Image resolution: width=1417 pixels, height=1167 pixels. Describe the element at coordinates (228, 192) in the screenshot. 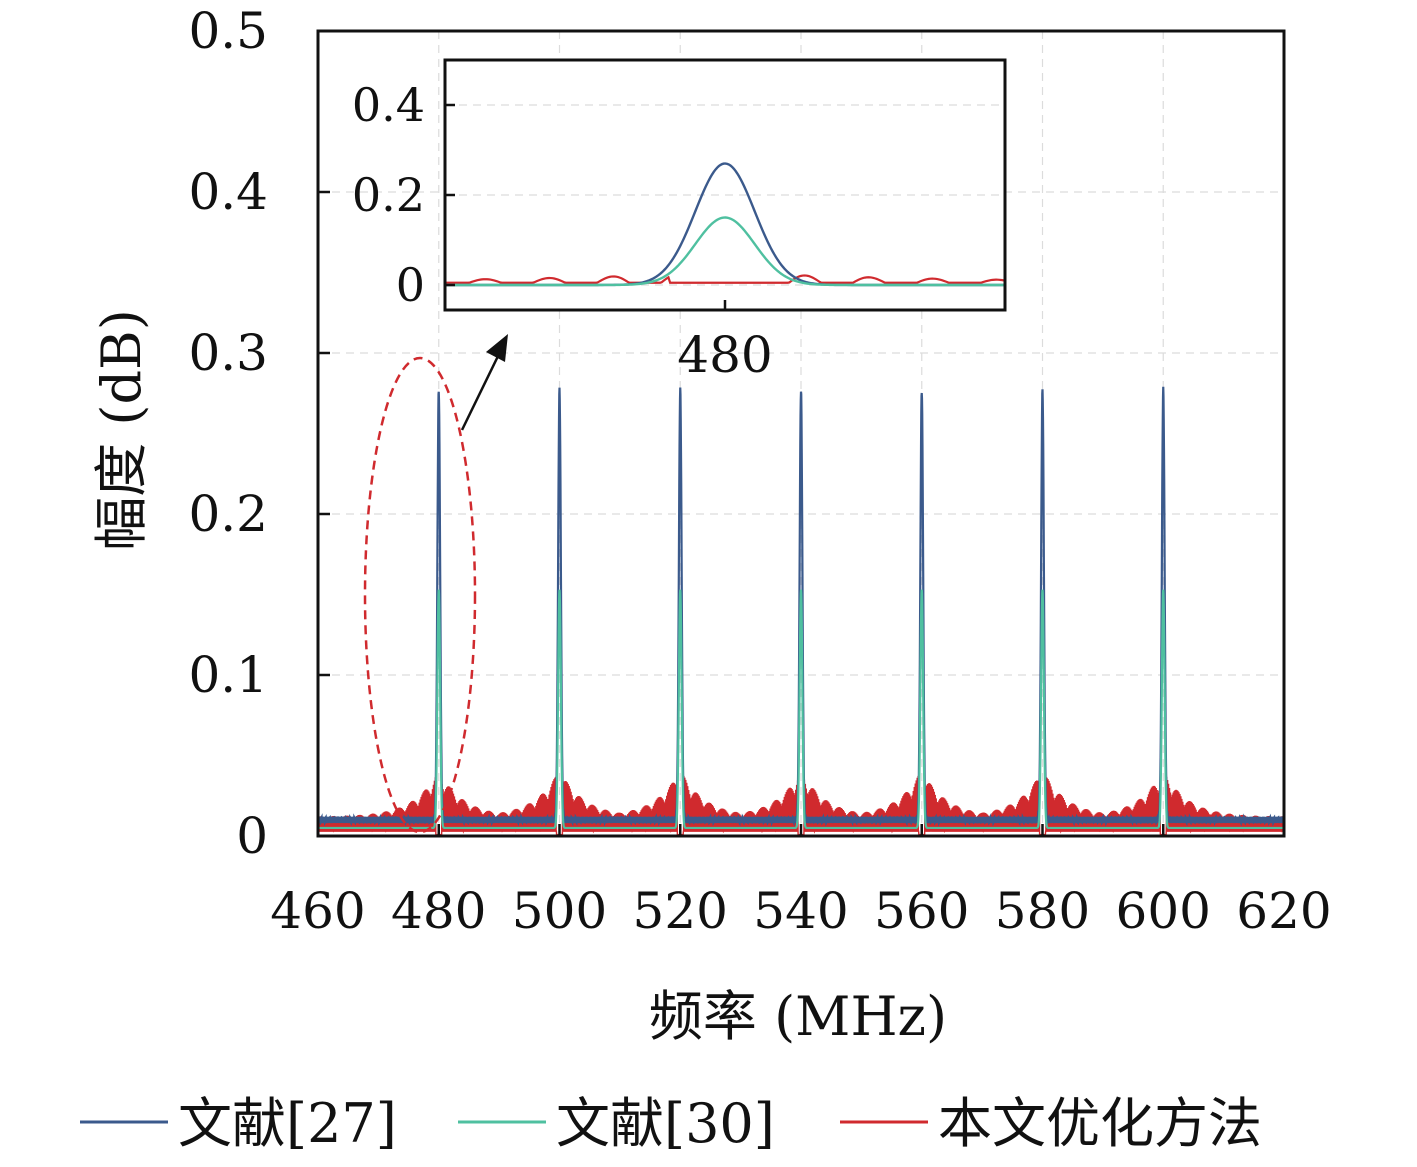

I see `y-tick-label: 0.4` at that location.